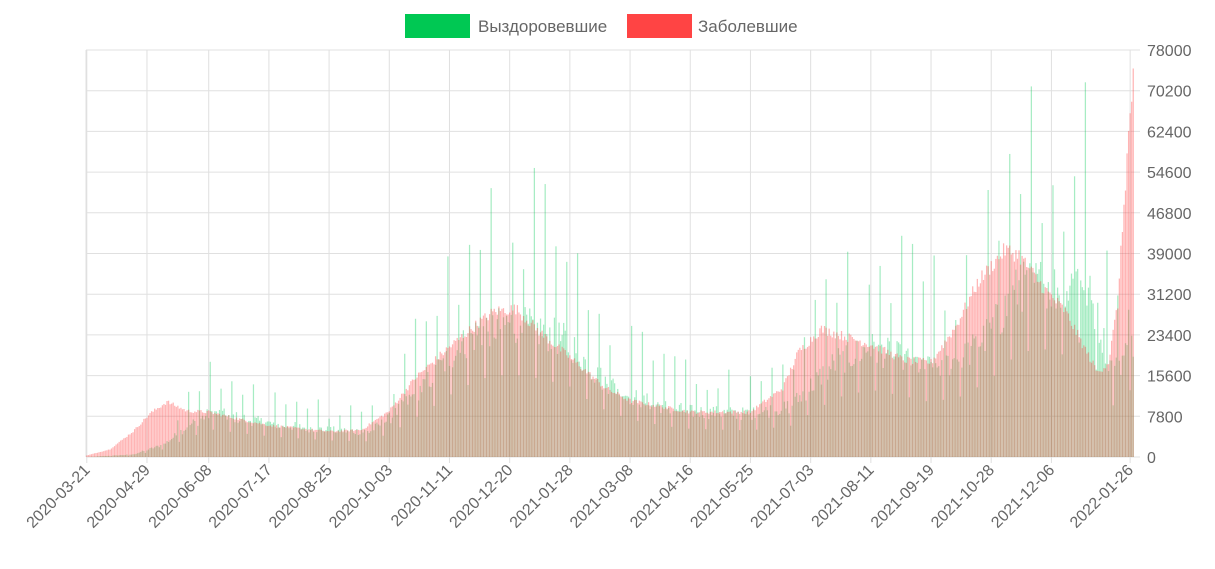  Describe the element at coordinates (1102, 497) in the screenshot. I see `x-tick-label: 2022-01-26` at that location.